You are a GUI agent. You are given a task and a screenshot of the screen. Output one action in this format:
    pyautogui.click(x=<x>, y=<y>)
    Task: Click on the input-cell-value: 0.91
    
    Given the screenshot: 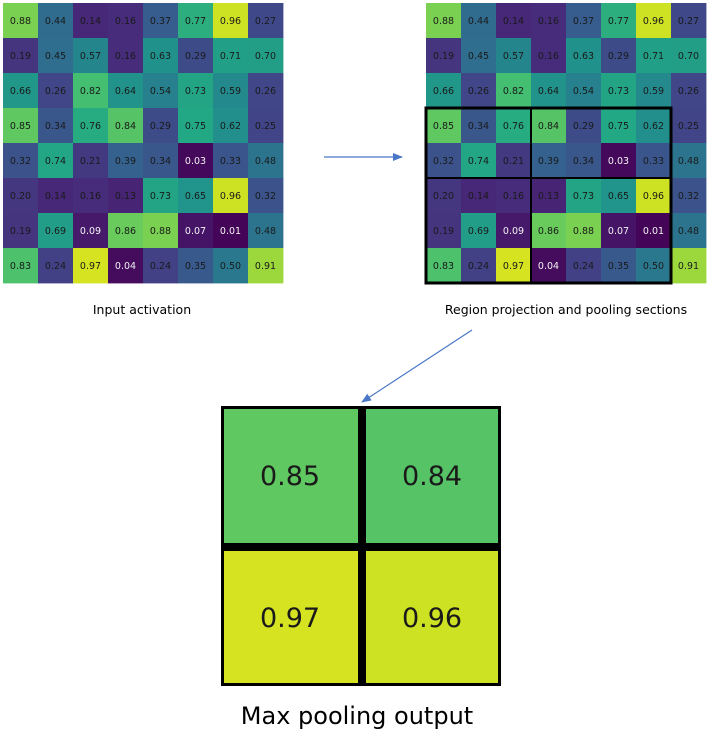 What is the action you would take?
    pyautogui.click(x=265, y=266)
    